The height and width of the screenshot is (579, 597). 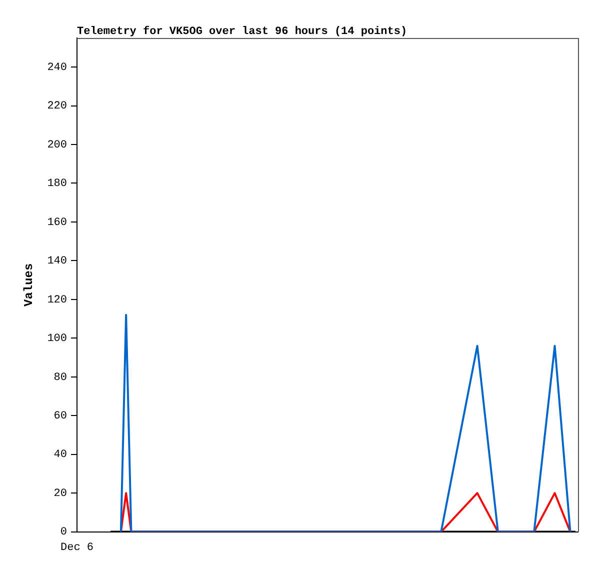 I want to click on y-tick-label: 20, so click(x=60, y=494).